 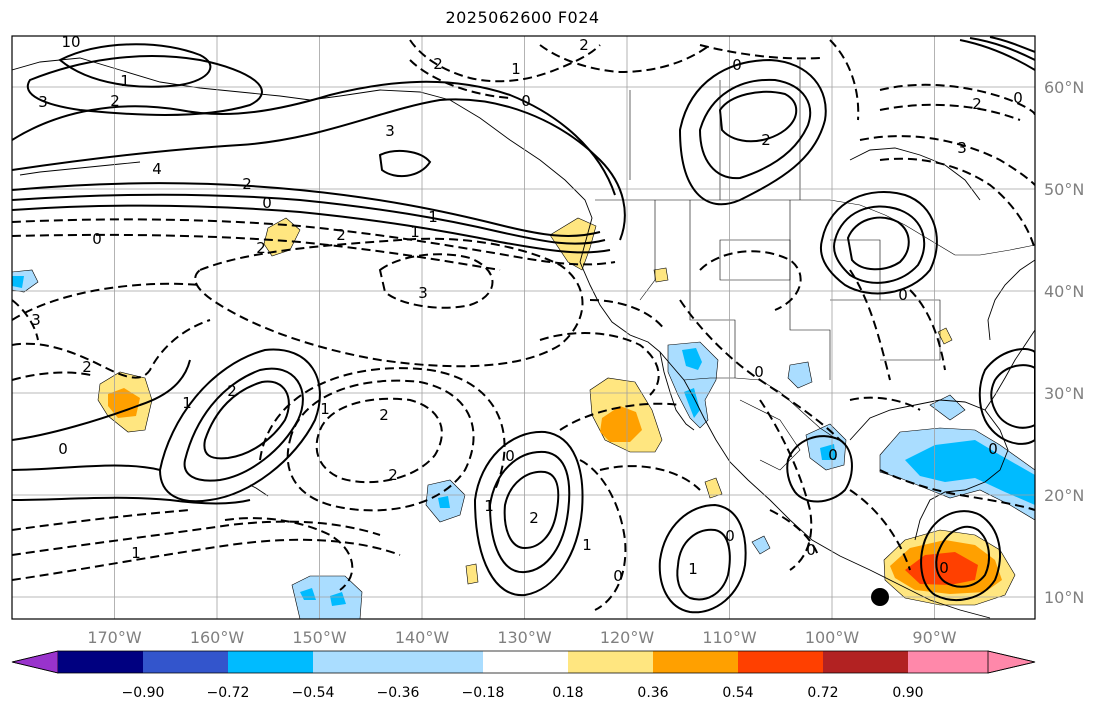 I want to click on lat-label-20n: 20°N, so click(x=1064, y=495).